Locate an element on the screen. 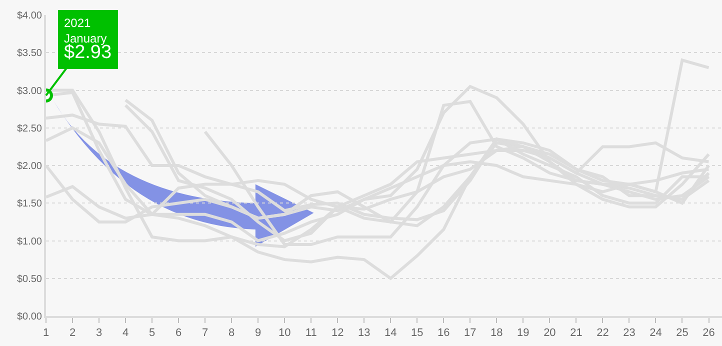 Image resolution: width=722 pixels, height=346 pixels. y-tick-label: $1.50 is located at coordinates (29, 204).